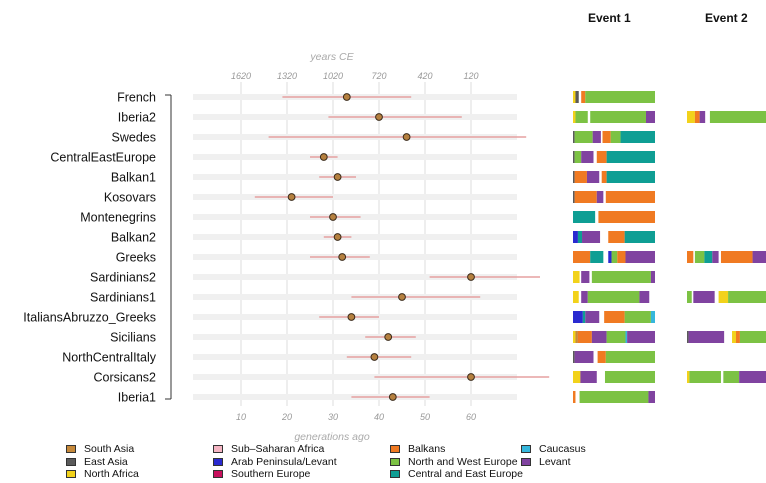 The height and width of the screenshot is (483, 766). I want to click on population-label: Montenegrins, so click(118, 218).